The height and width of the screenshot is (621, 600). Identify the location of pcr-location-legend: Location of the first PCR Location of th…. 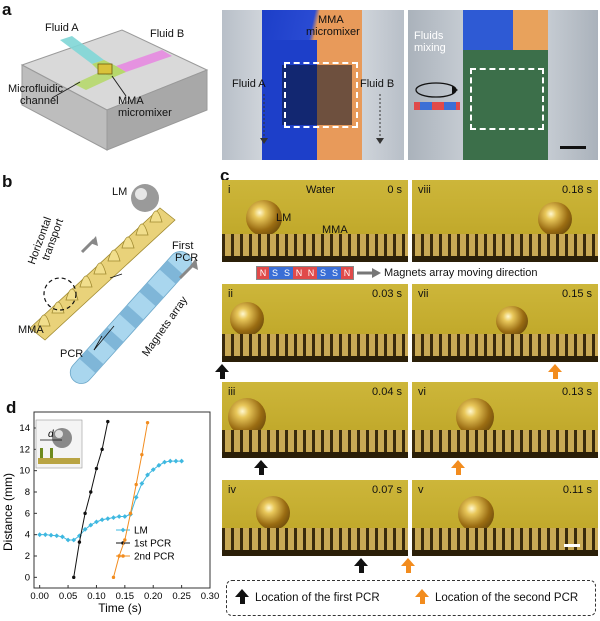
(411, 598).